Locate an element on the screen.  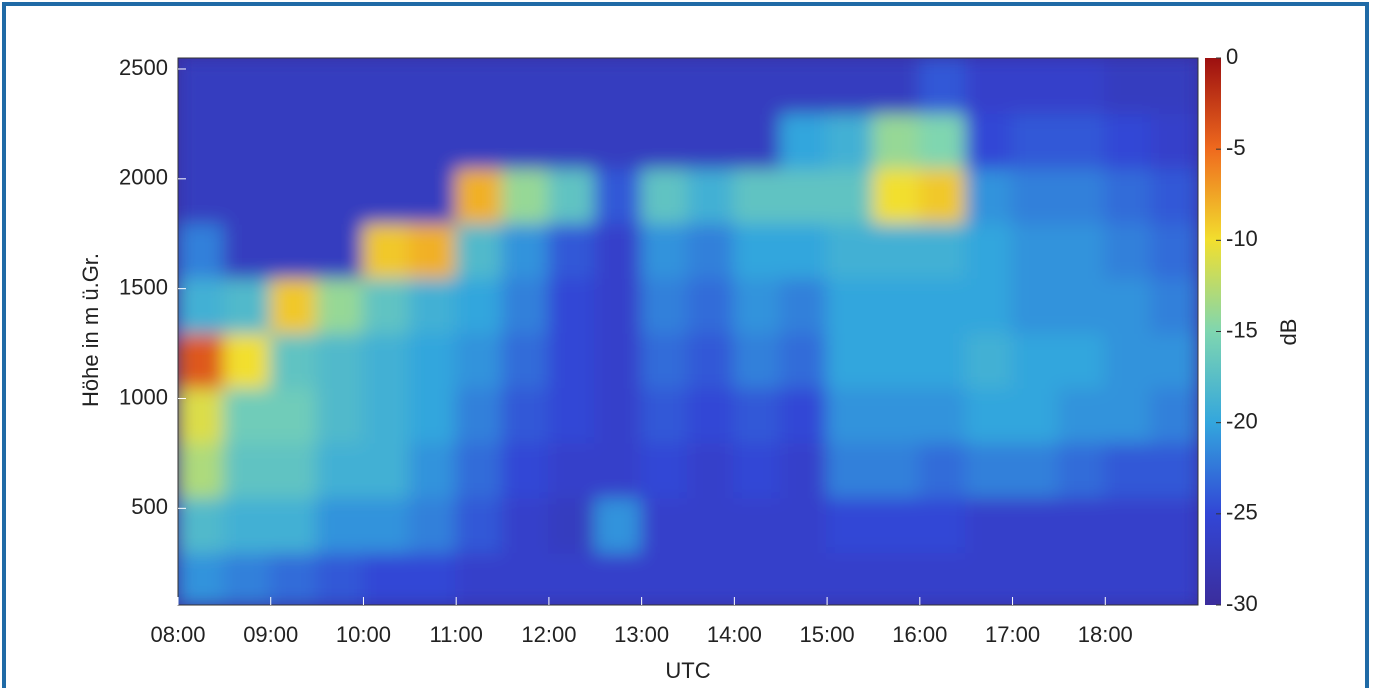
colorbar-label: dB is located at coordinates (1288, 332).